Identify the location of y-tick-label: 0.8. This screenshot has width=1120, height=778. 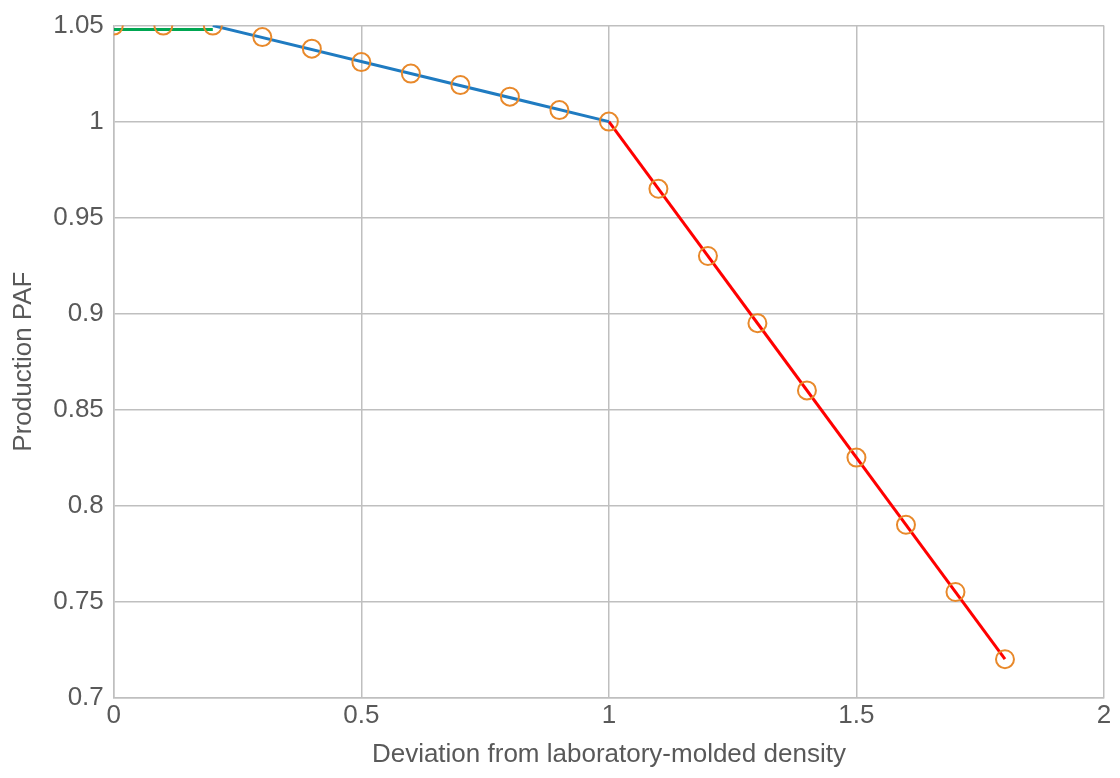
(85, 503).